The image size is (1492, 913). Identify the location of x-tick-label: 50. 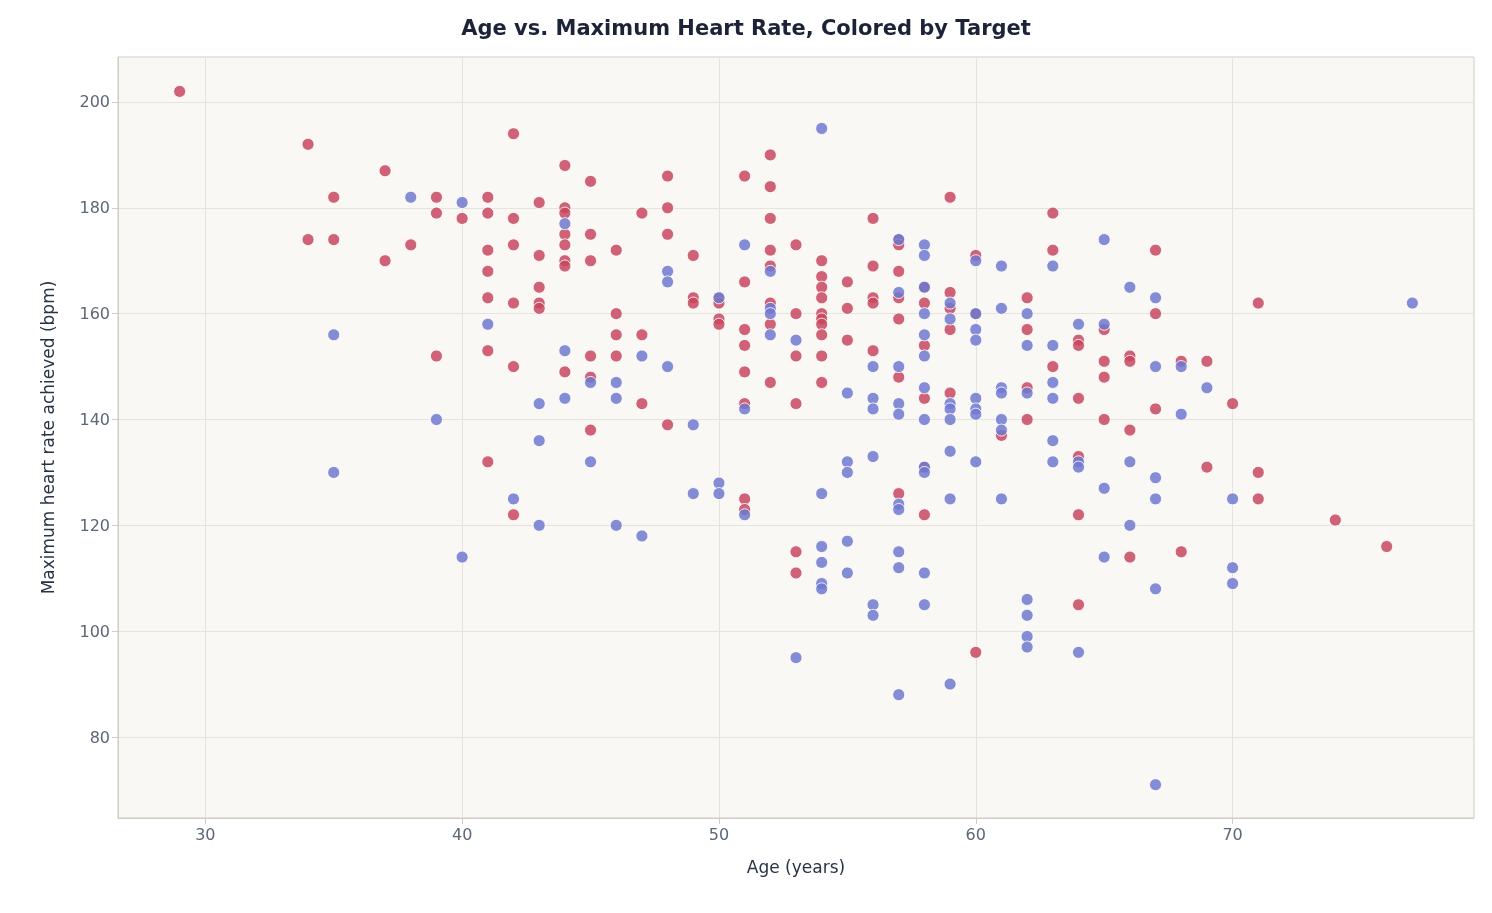
(719, 834).